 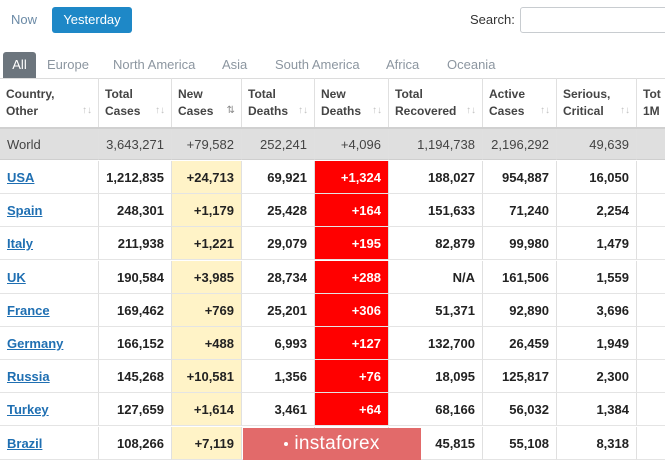 I want to click on cell-total-cases: 127,659, so click(x=135, y=409).